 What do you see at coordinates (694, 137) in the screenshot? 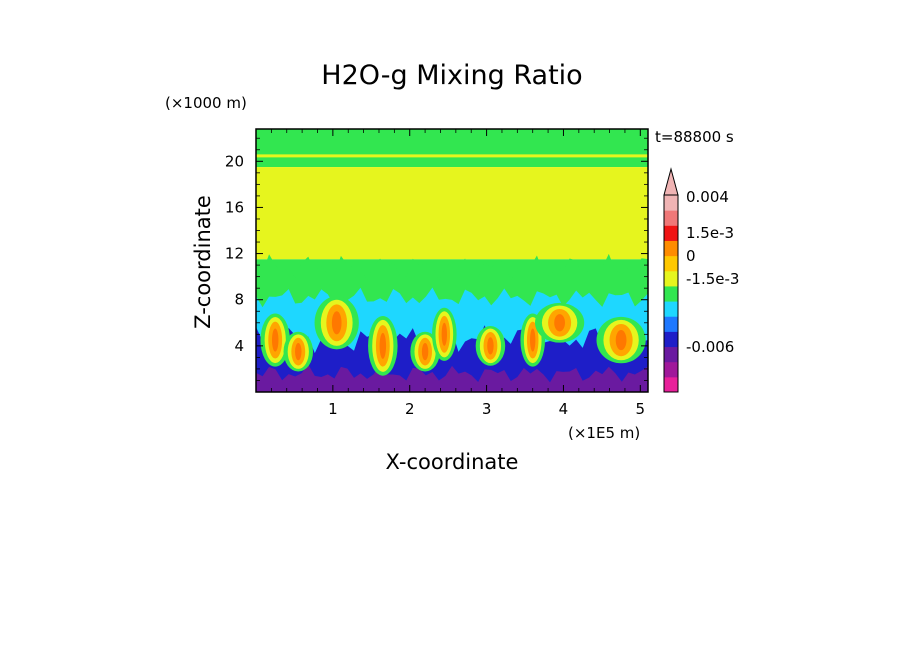
I see `time-label: t=88800 s` at bounding box center [694, 137].